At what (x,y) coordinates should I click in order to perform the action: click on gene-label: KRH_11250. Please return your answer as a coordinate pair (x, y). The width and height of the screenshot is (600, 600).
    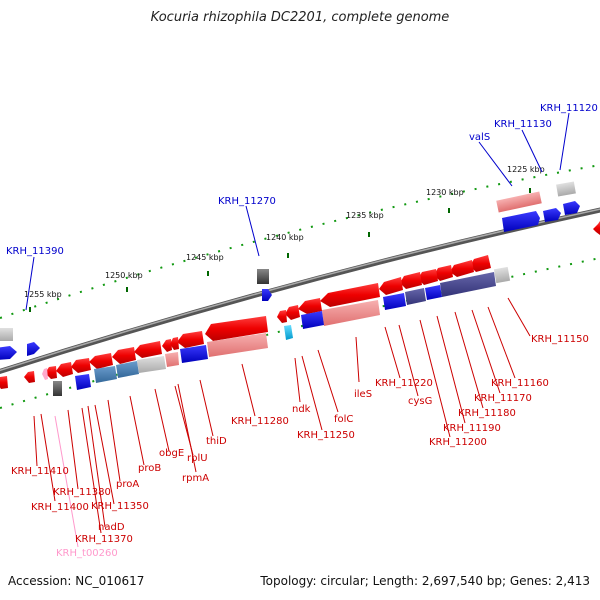
    Looking at the image, I should click on (326, 435).